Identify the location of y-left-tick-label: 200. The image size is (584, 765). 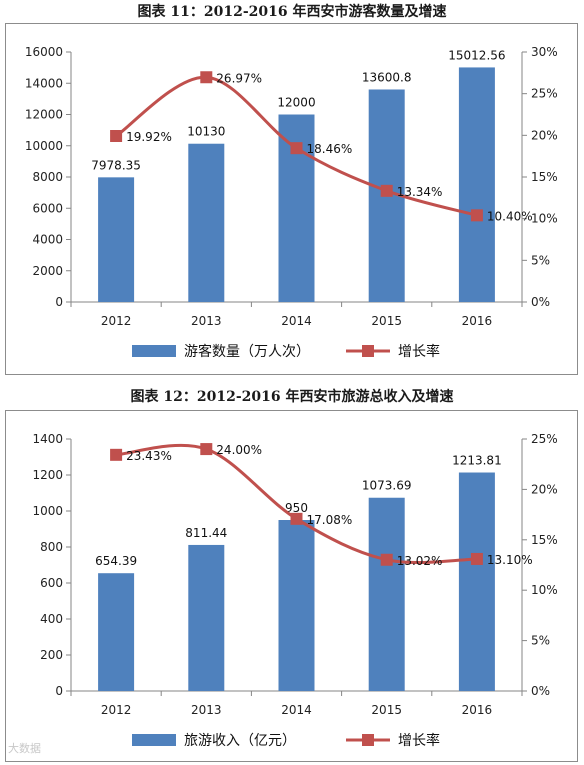
(51, 655).